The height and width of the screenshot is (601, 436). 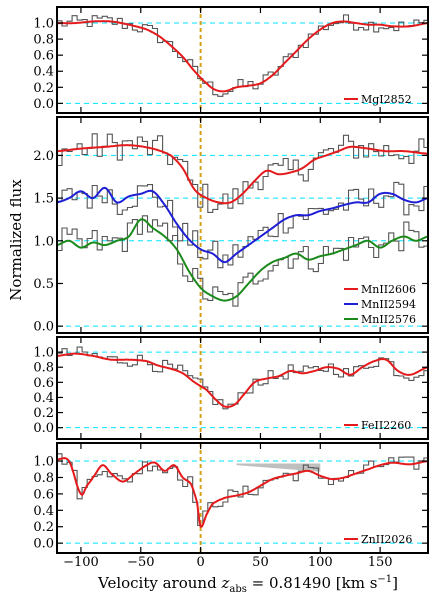 I want to click on series-line-MgI2852, so click(x=243, y=56).